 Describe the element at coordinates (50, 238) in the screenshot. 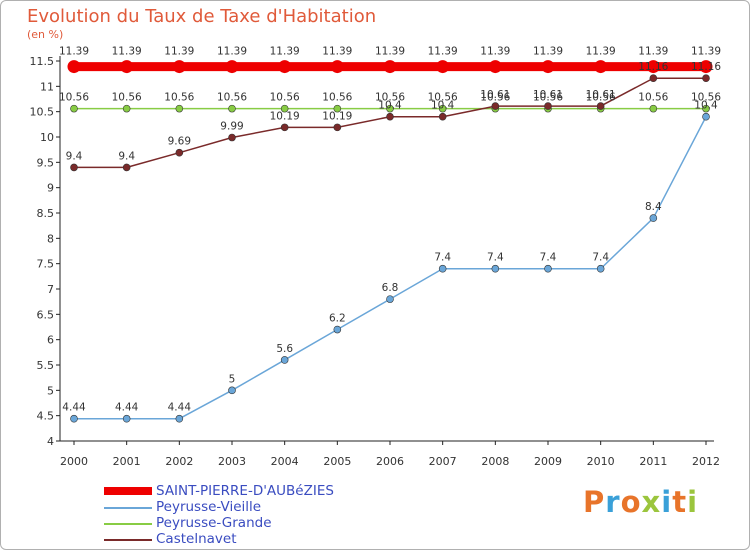

I see `y-tick-label: 8` at that location.